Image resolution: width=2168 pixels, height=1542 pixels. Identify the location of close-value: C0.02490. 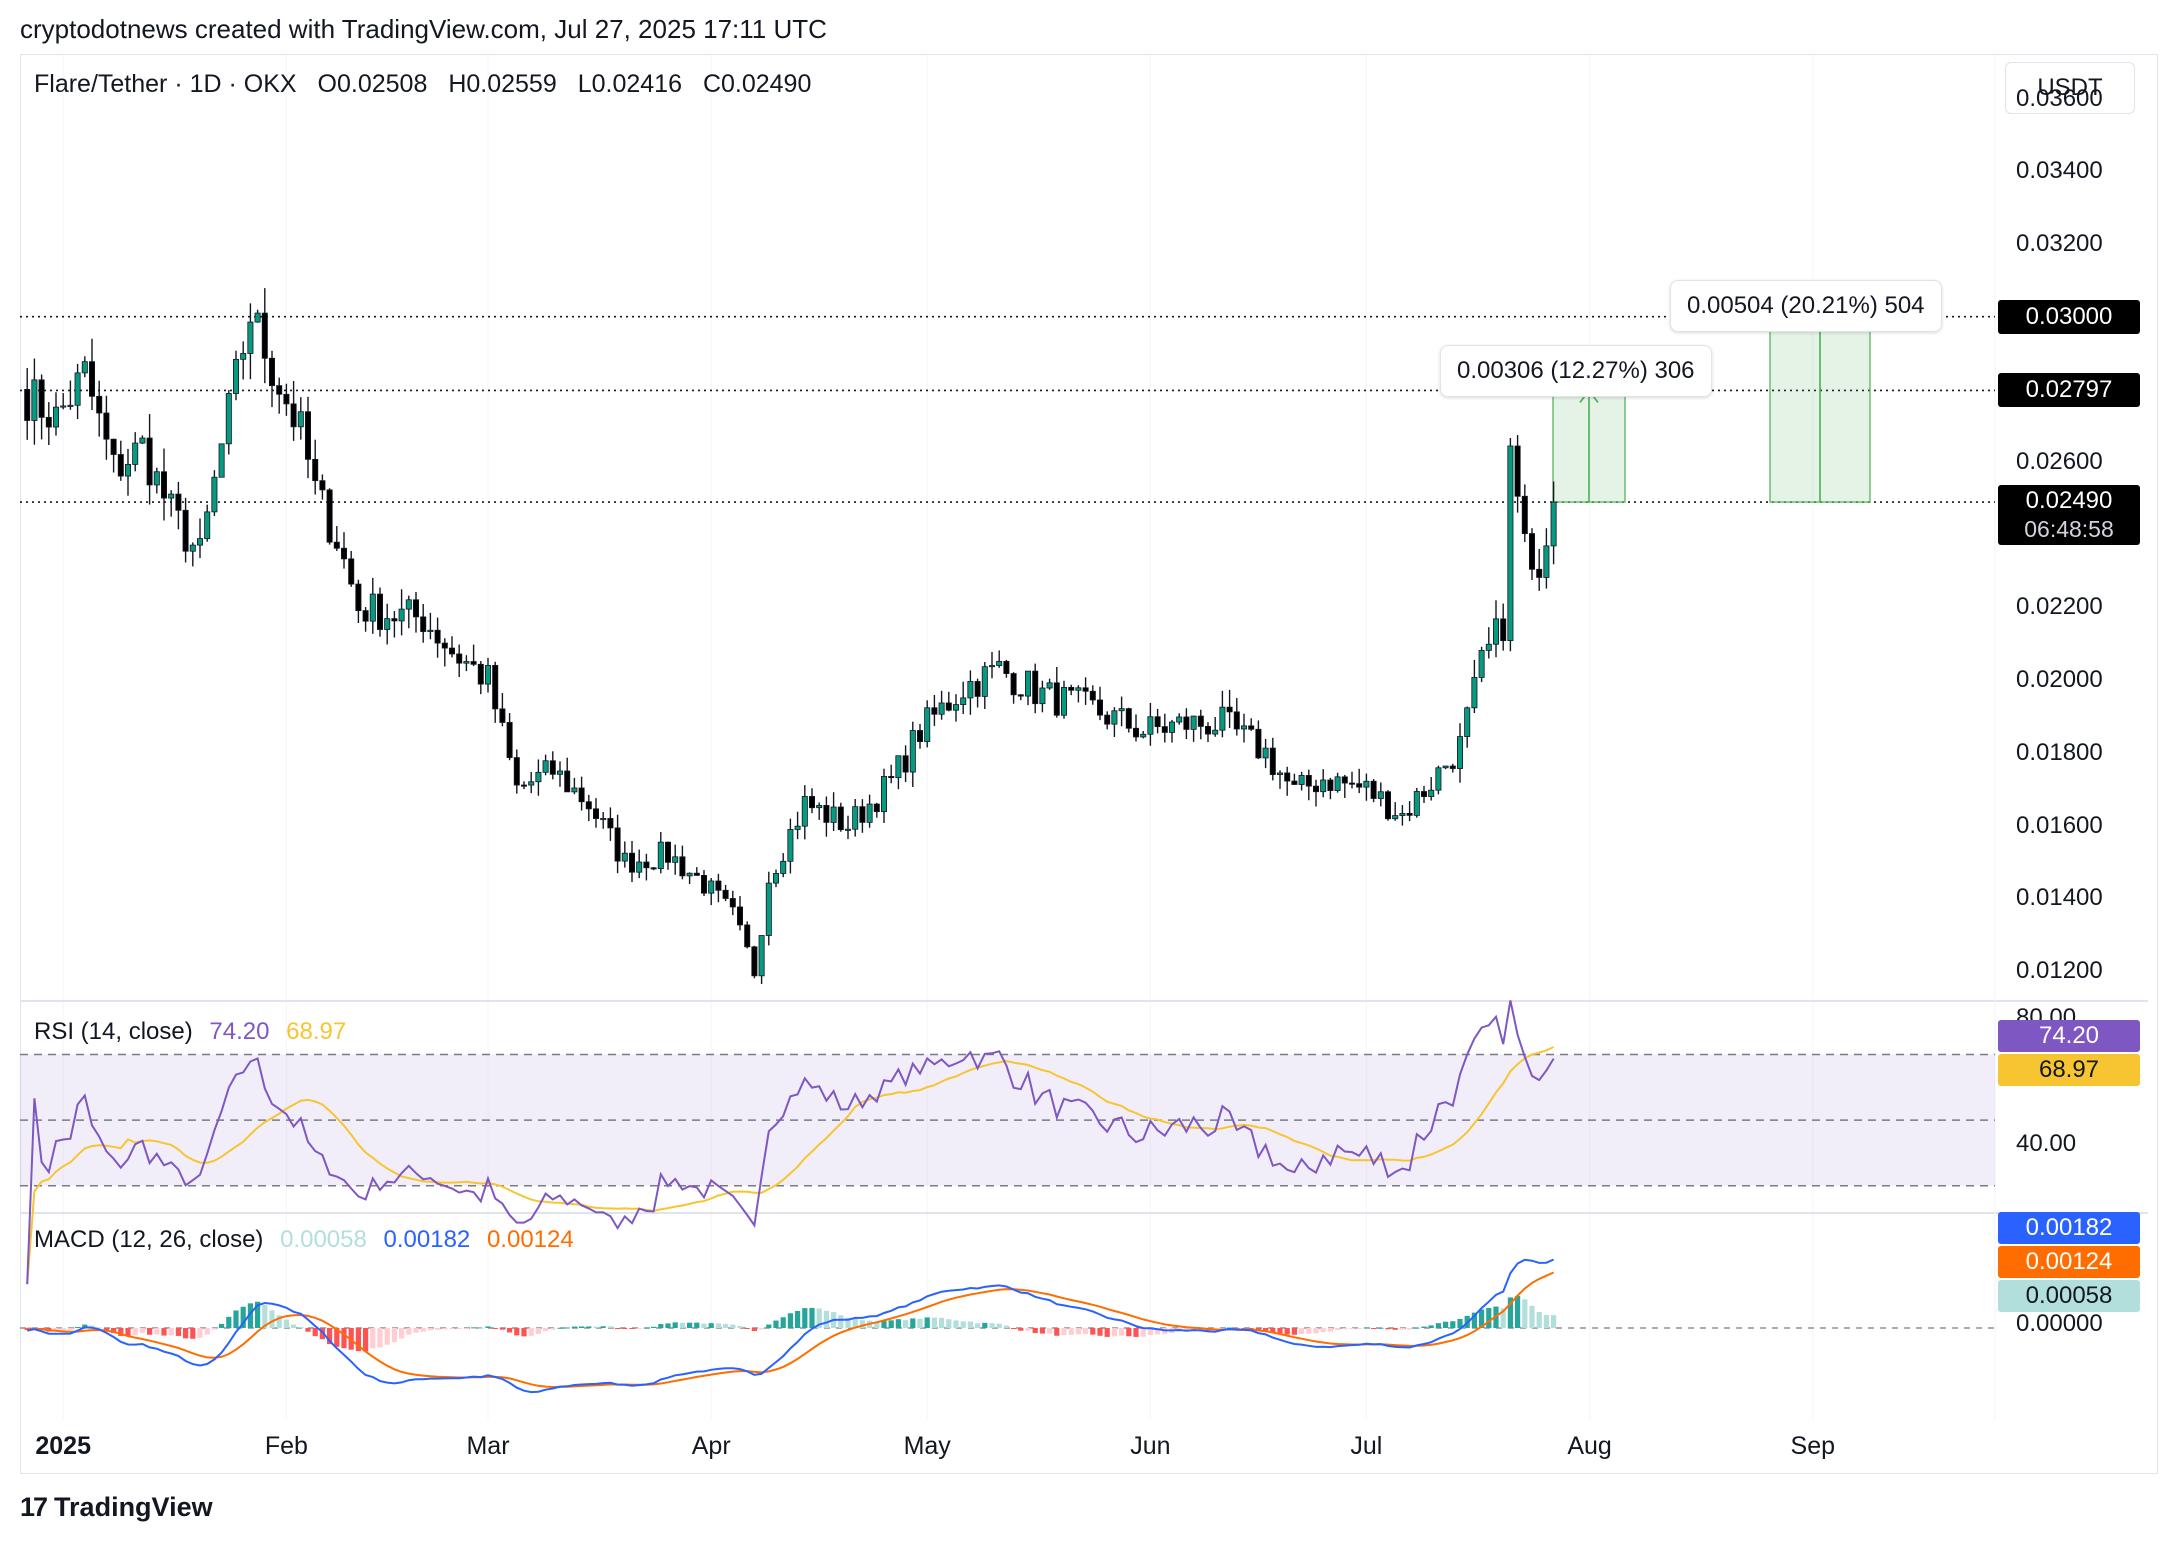
(757, 84).